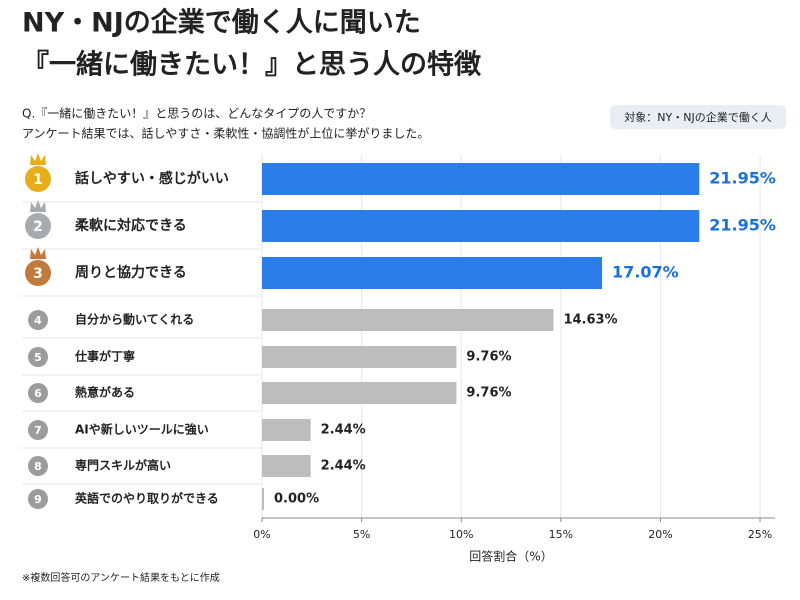 The image size is (800, 600). What do you see at coordinates (590, 320) in the screenshot?
I see `value-label: 14.63%` at bounding box center [590, 320].